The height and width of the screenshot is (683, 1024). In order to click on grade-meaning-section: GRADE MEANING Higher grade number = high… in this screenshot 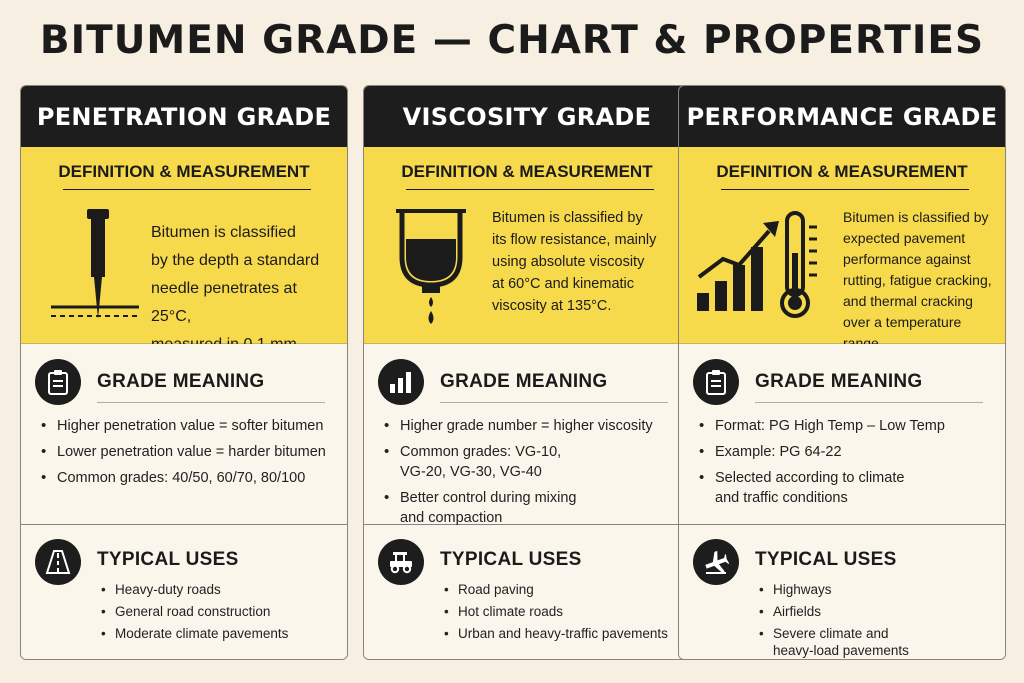, I will do `click(527, 435)`.